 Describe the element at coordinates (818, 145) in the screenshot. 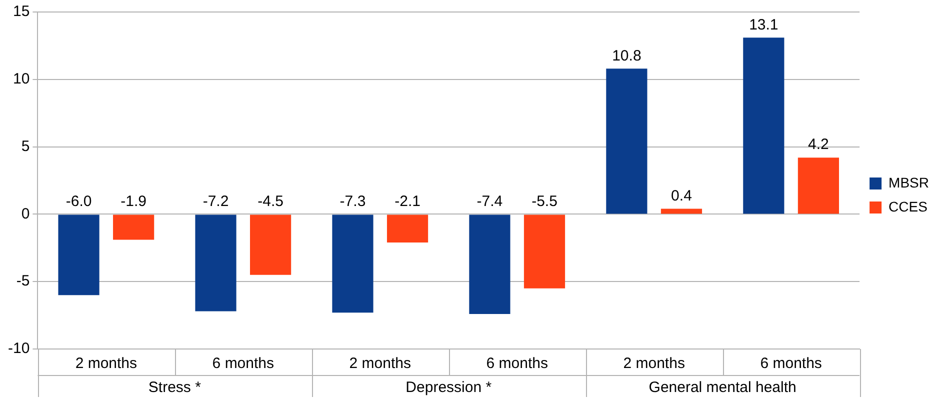

I see `data-label: 4.2` at that location.